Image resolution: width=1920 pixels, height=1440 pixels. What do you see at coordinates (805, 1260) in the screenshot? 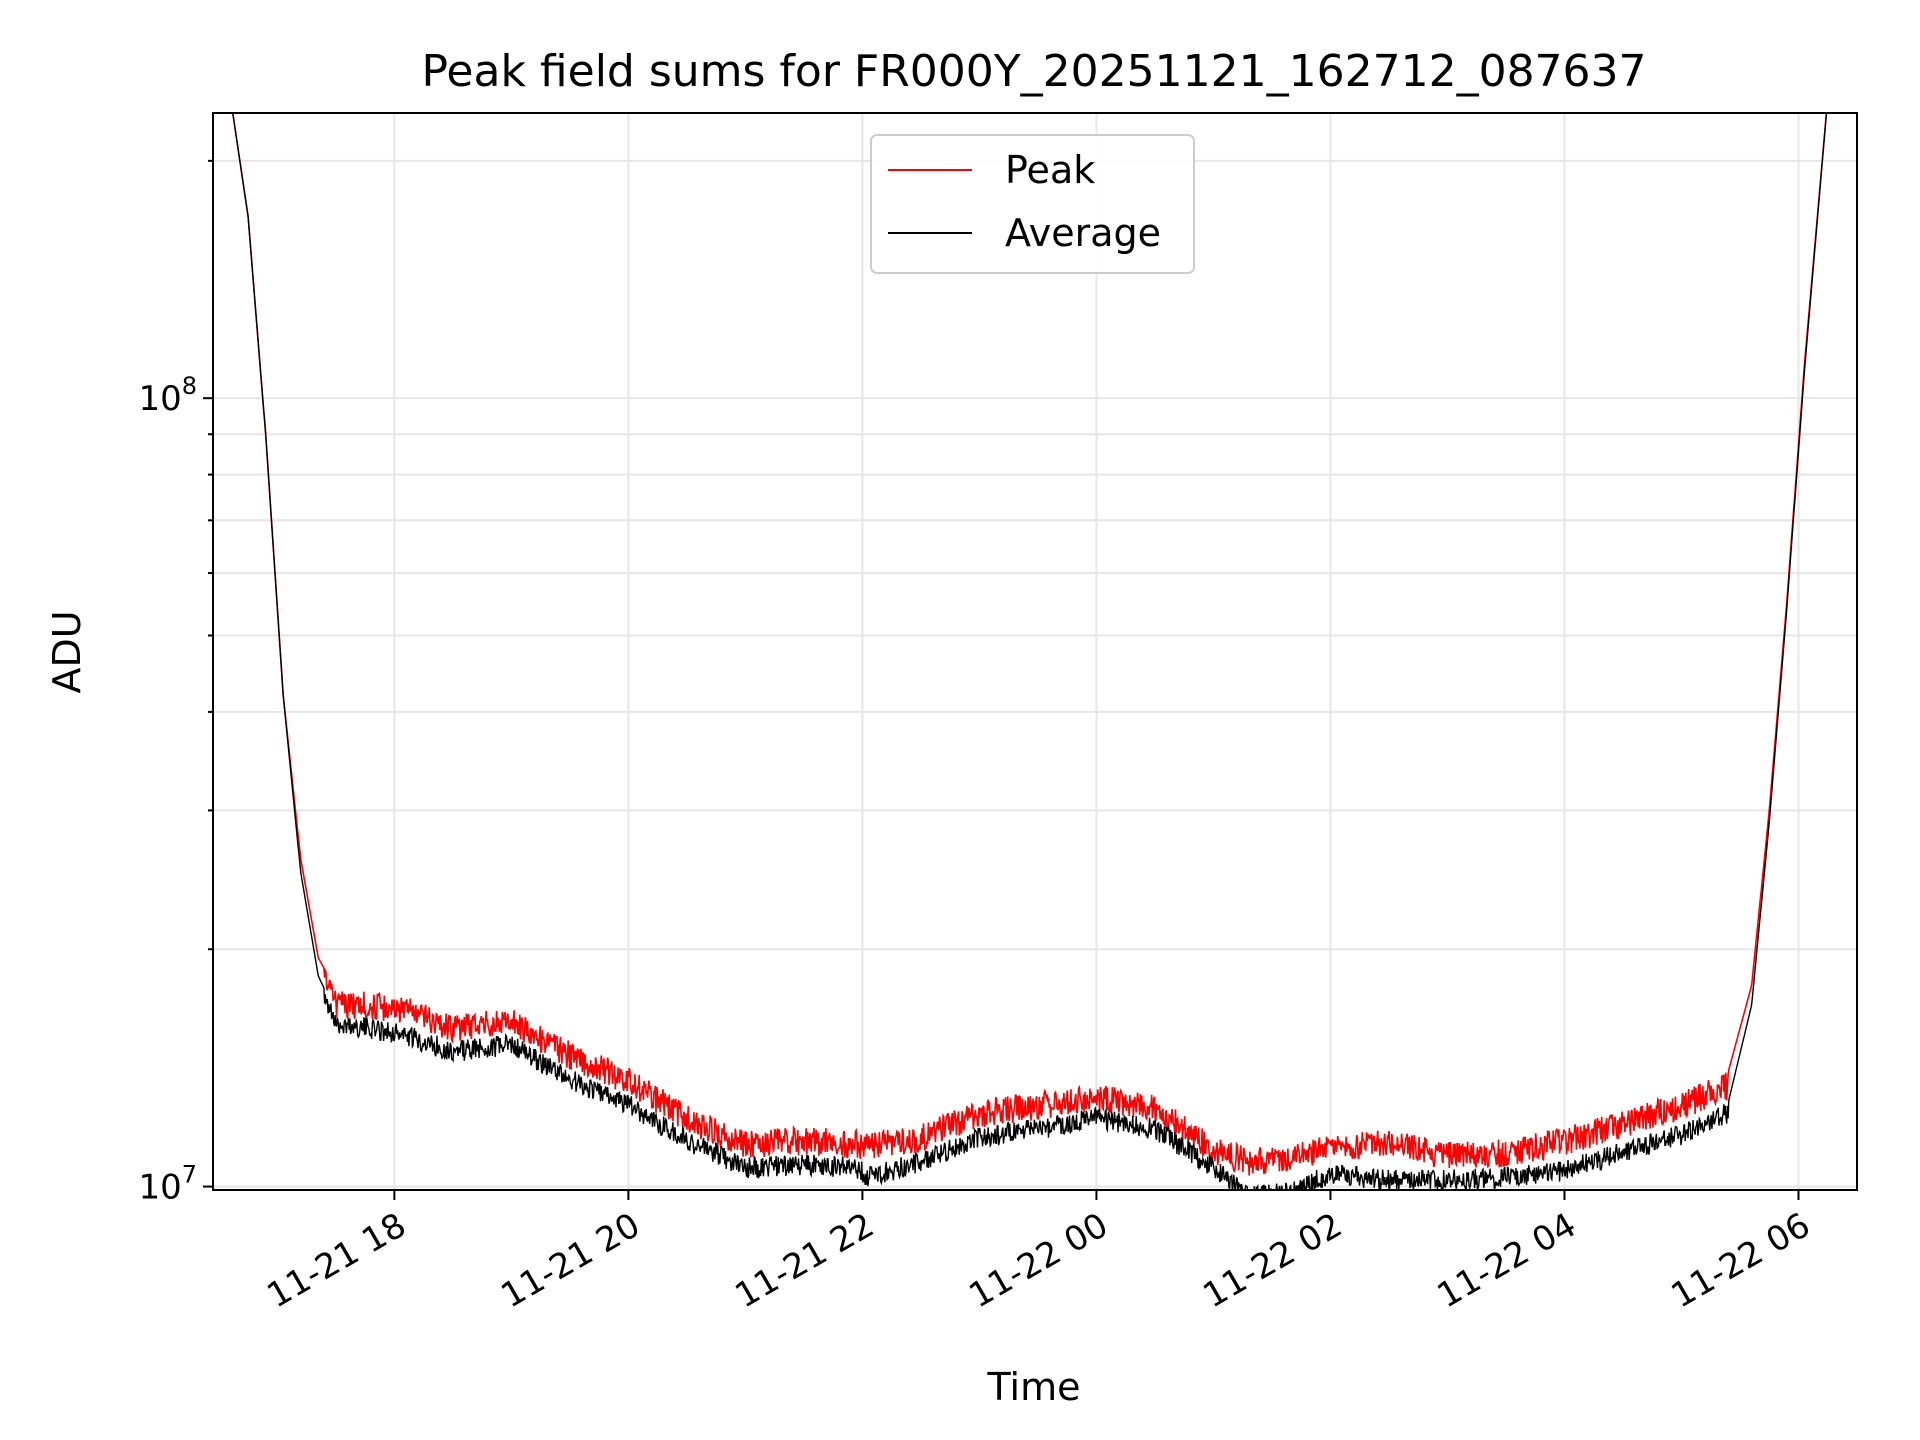
I see `x-tick-label: 11-21 22` at bounding box center [805, 1260].